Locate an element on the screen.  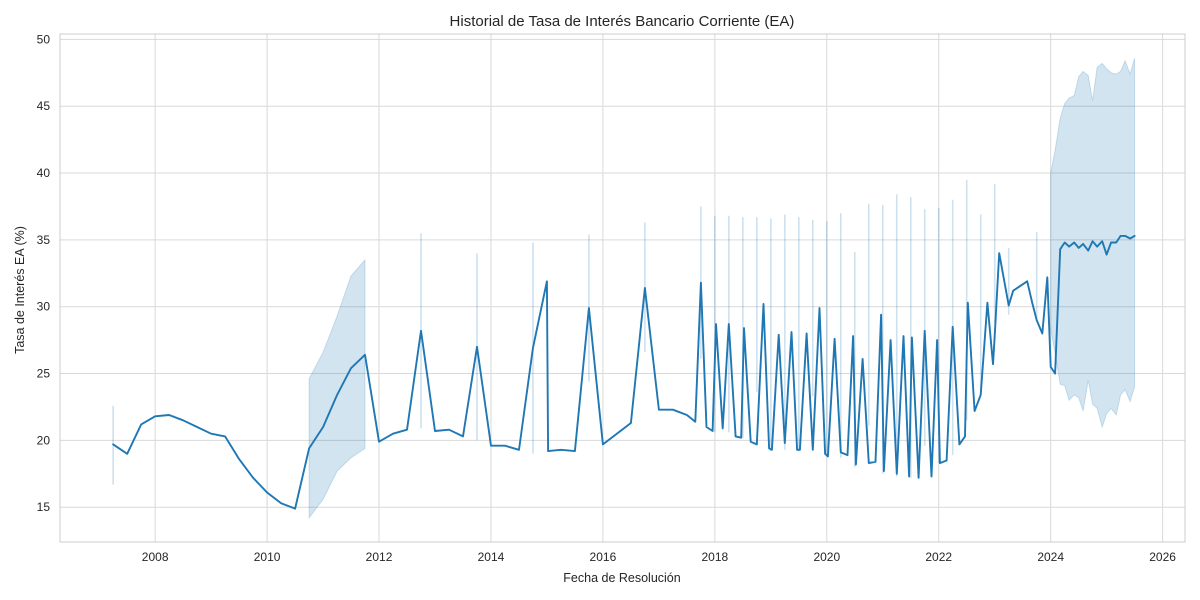
x-tick-label: 2018 is located at coordinates (714, 557).